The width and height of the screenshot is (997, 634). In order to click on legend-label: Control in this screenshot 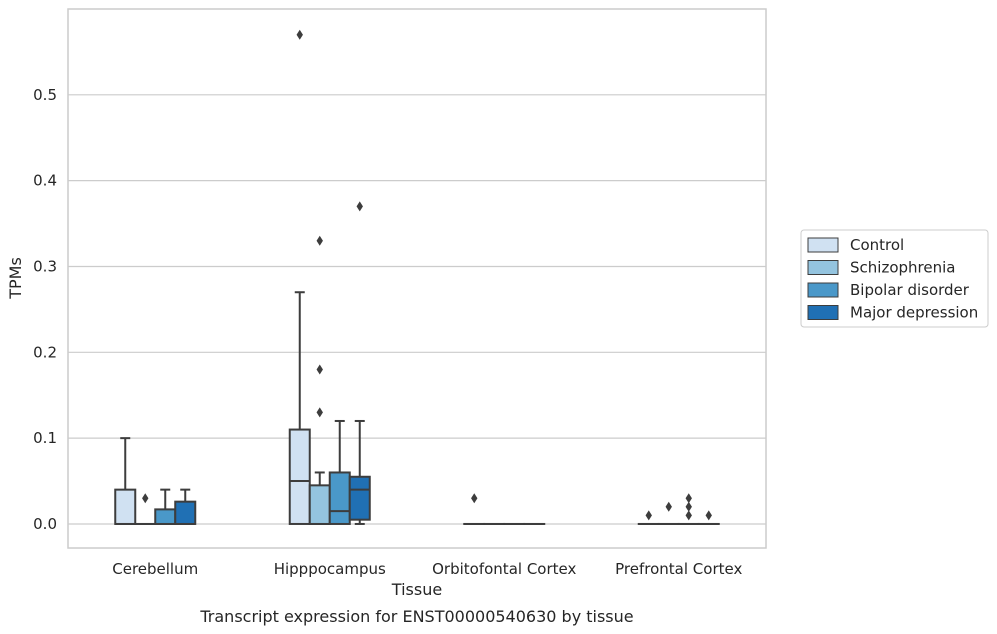, I will do `click(877, 245)`.